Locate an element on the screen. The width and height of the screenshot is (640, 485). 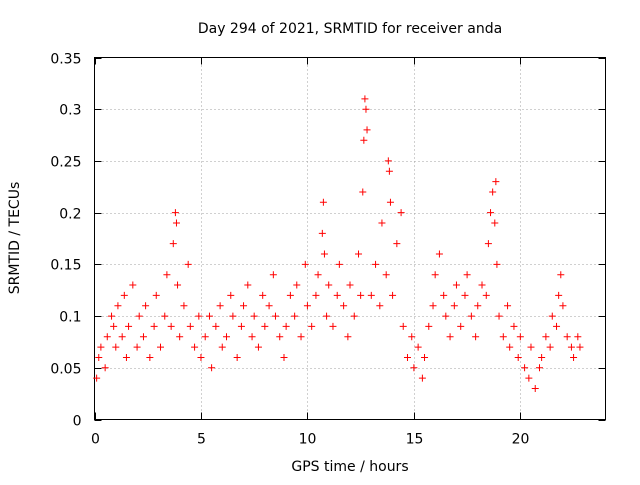
x-tick-label: 20 is located at coordinates (521, 440).